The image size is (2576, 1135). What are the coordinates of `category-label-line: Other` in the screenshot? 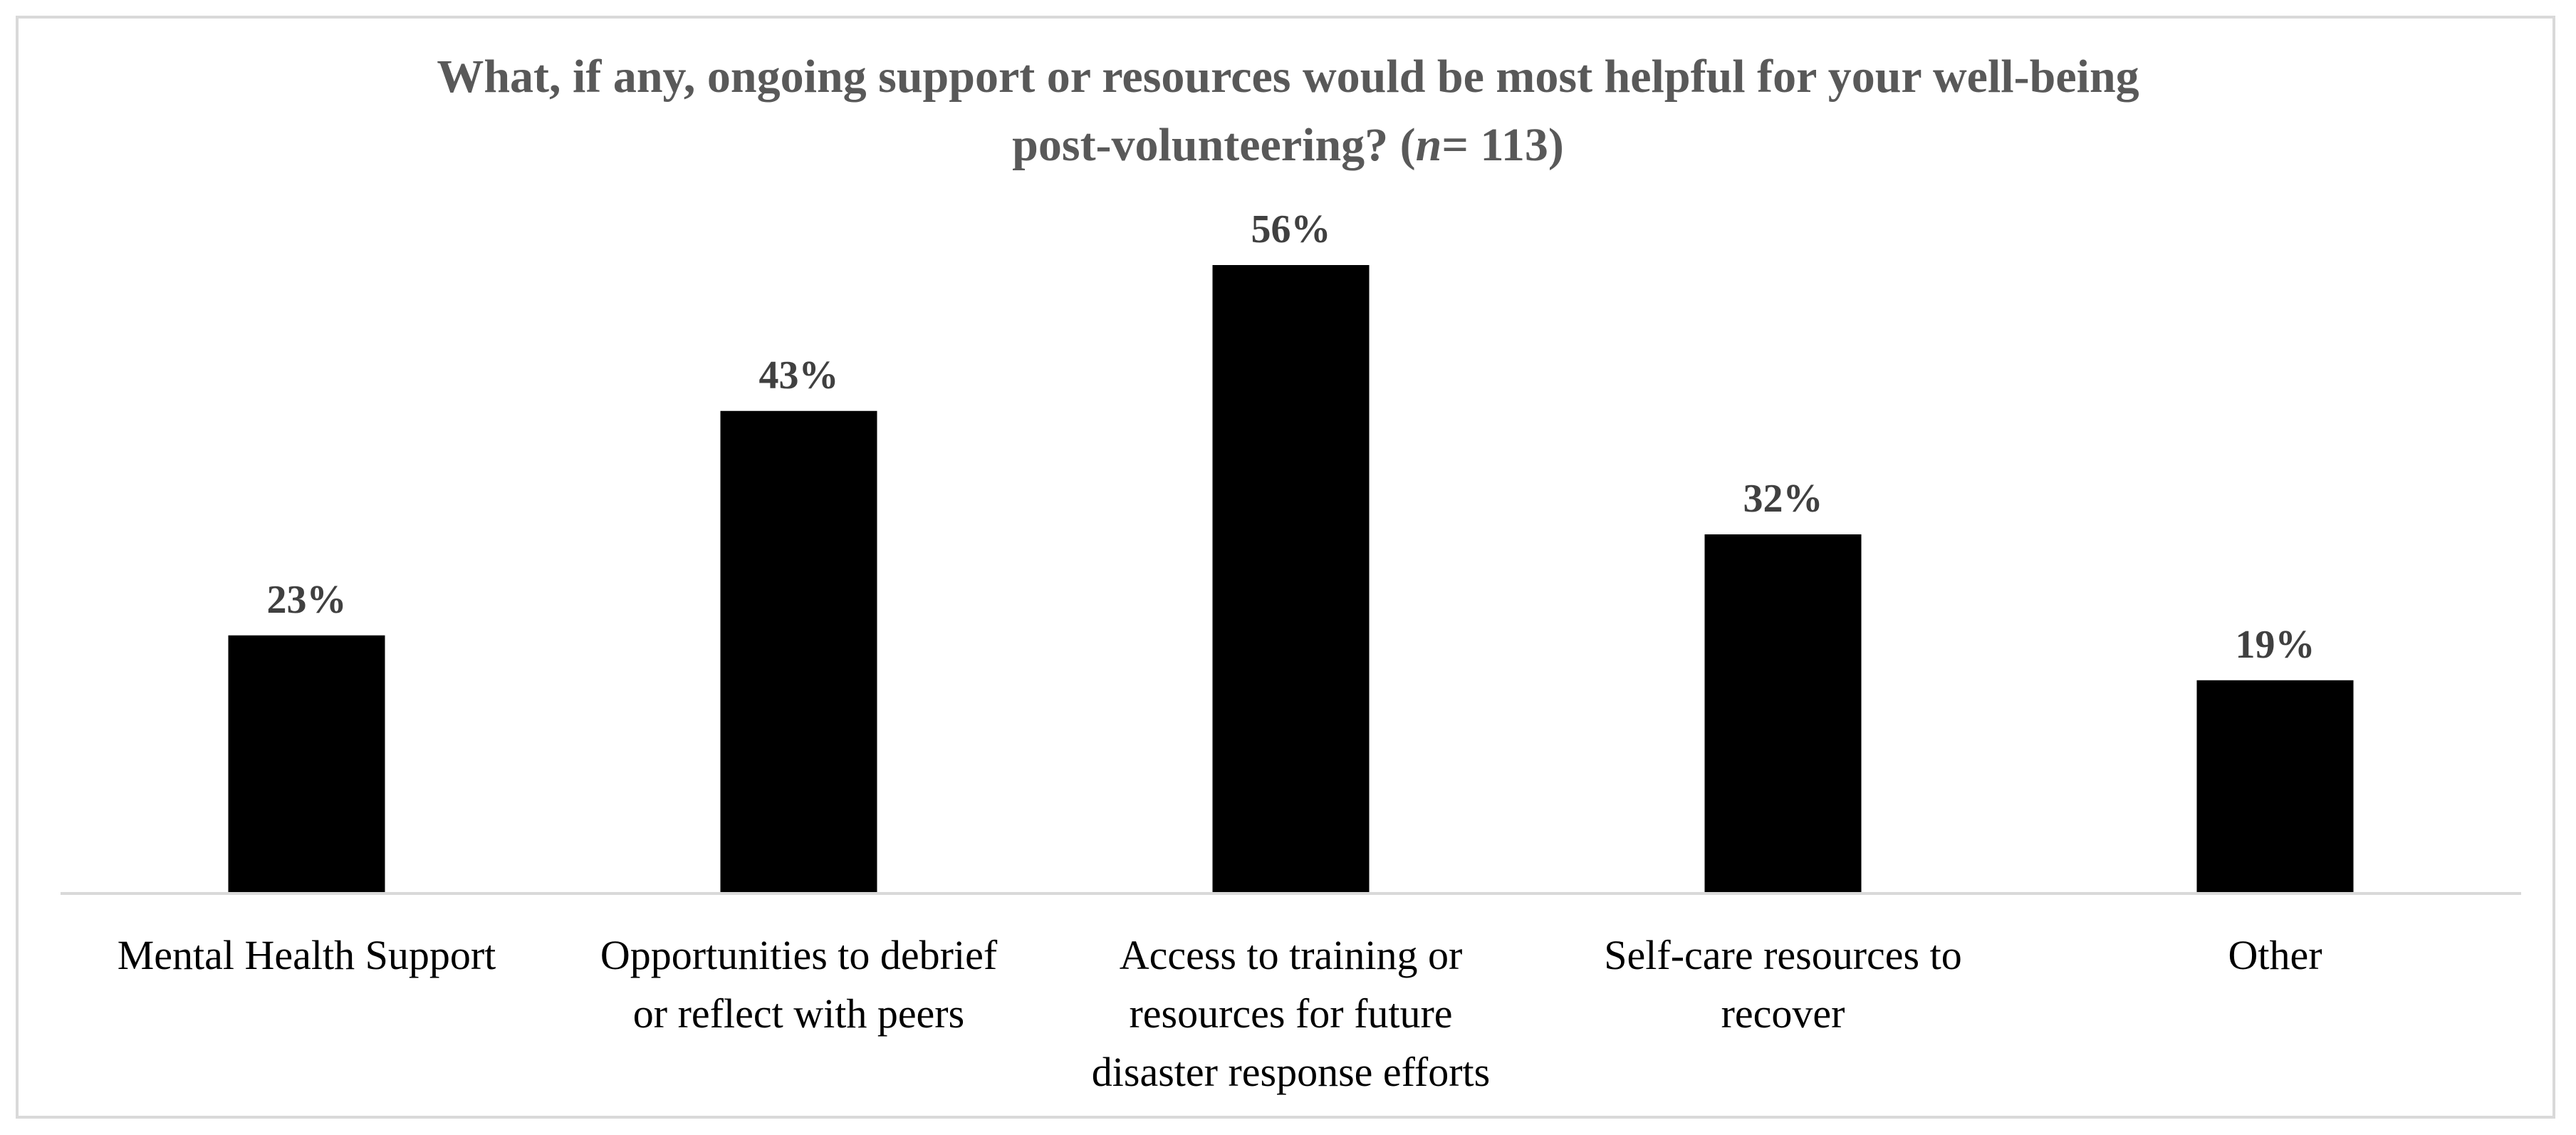 It's located at (2275, 955).